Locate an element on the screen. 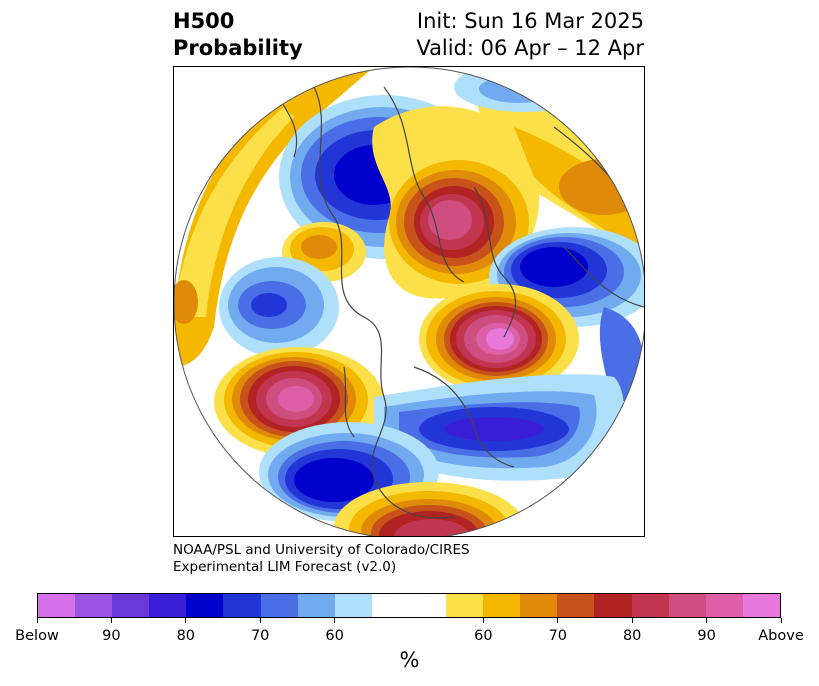  credit-line-2: Experimental LIM Forecast (v2.0) is located at coordinates (285, 567).